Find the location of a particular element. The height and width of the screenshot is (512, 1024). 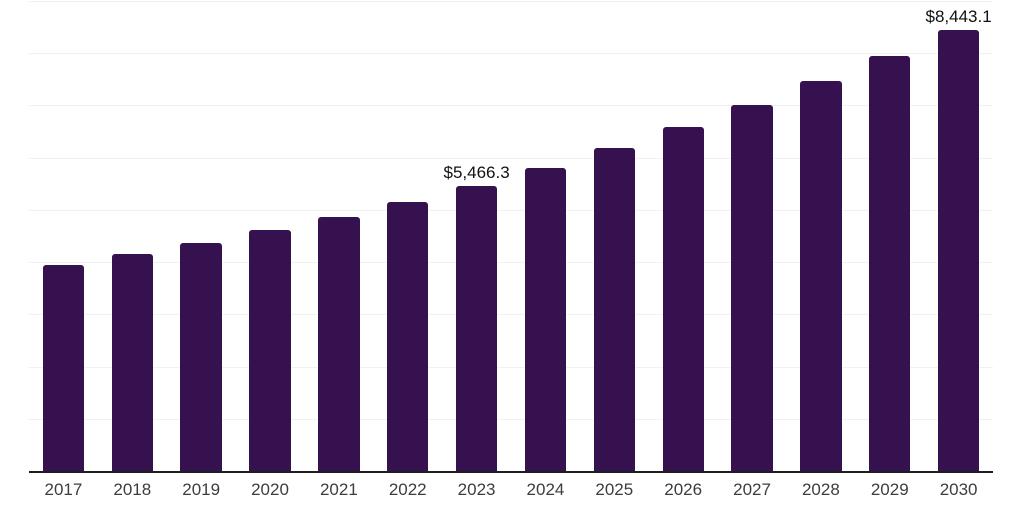

x-tick-label-2030: 2030 is located at coordinates (958, 489).